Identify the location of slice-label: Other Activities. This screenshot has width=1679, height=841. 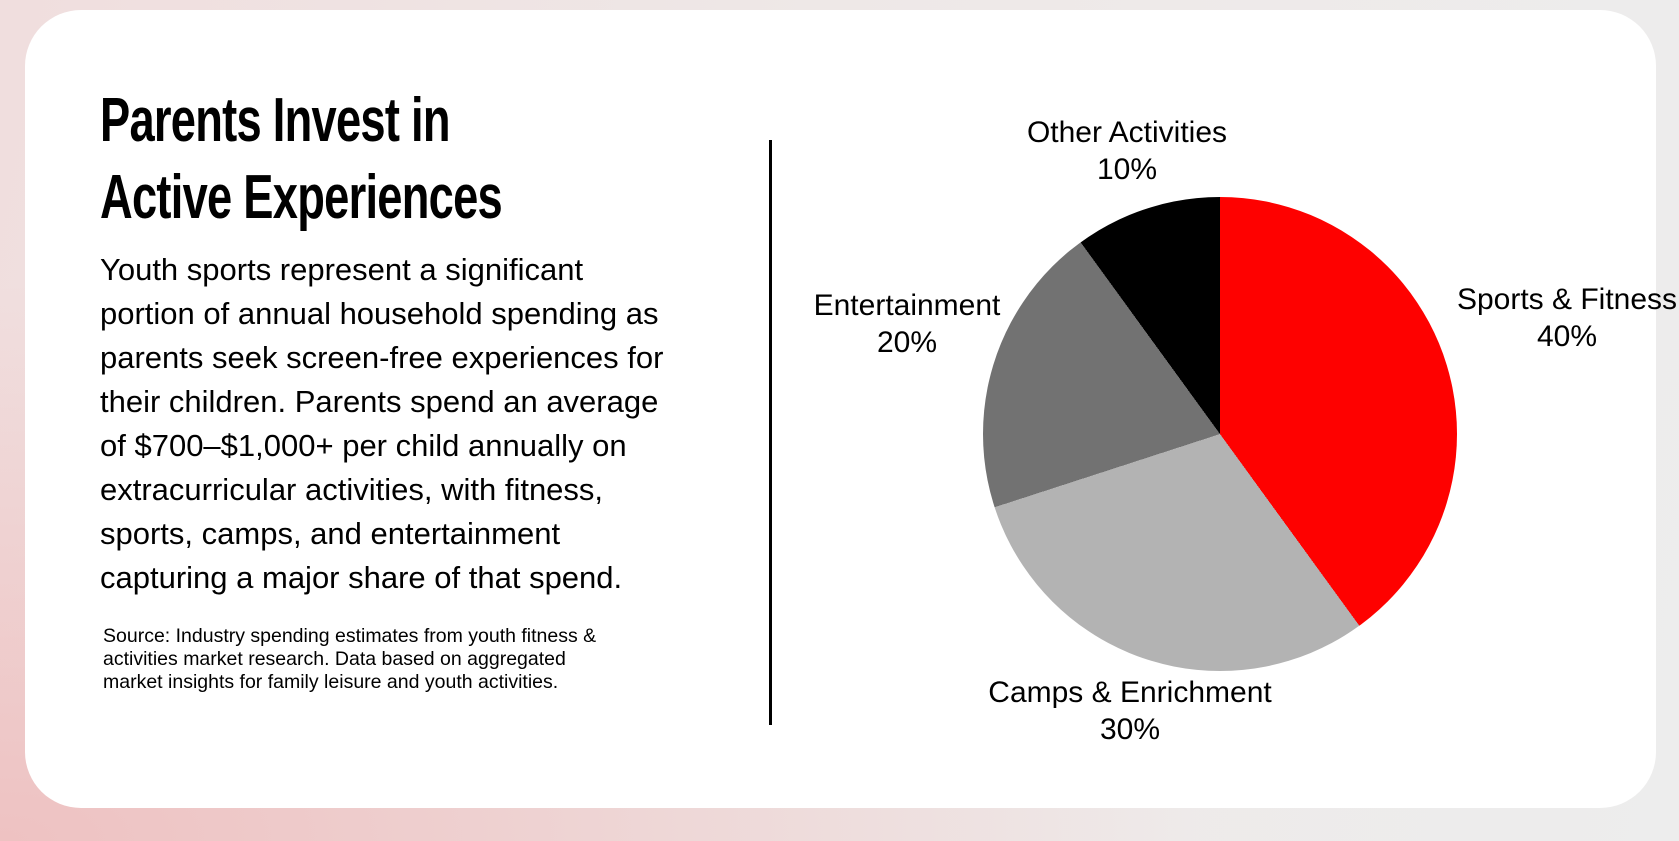
(1127, 132).